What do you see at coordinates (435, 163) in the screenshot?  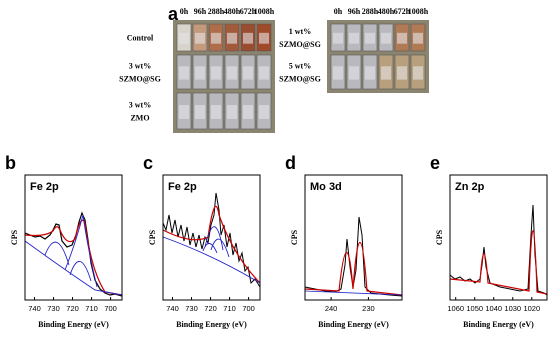 I see `panel-label: e` at bounding box center [435, 163].